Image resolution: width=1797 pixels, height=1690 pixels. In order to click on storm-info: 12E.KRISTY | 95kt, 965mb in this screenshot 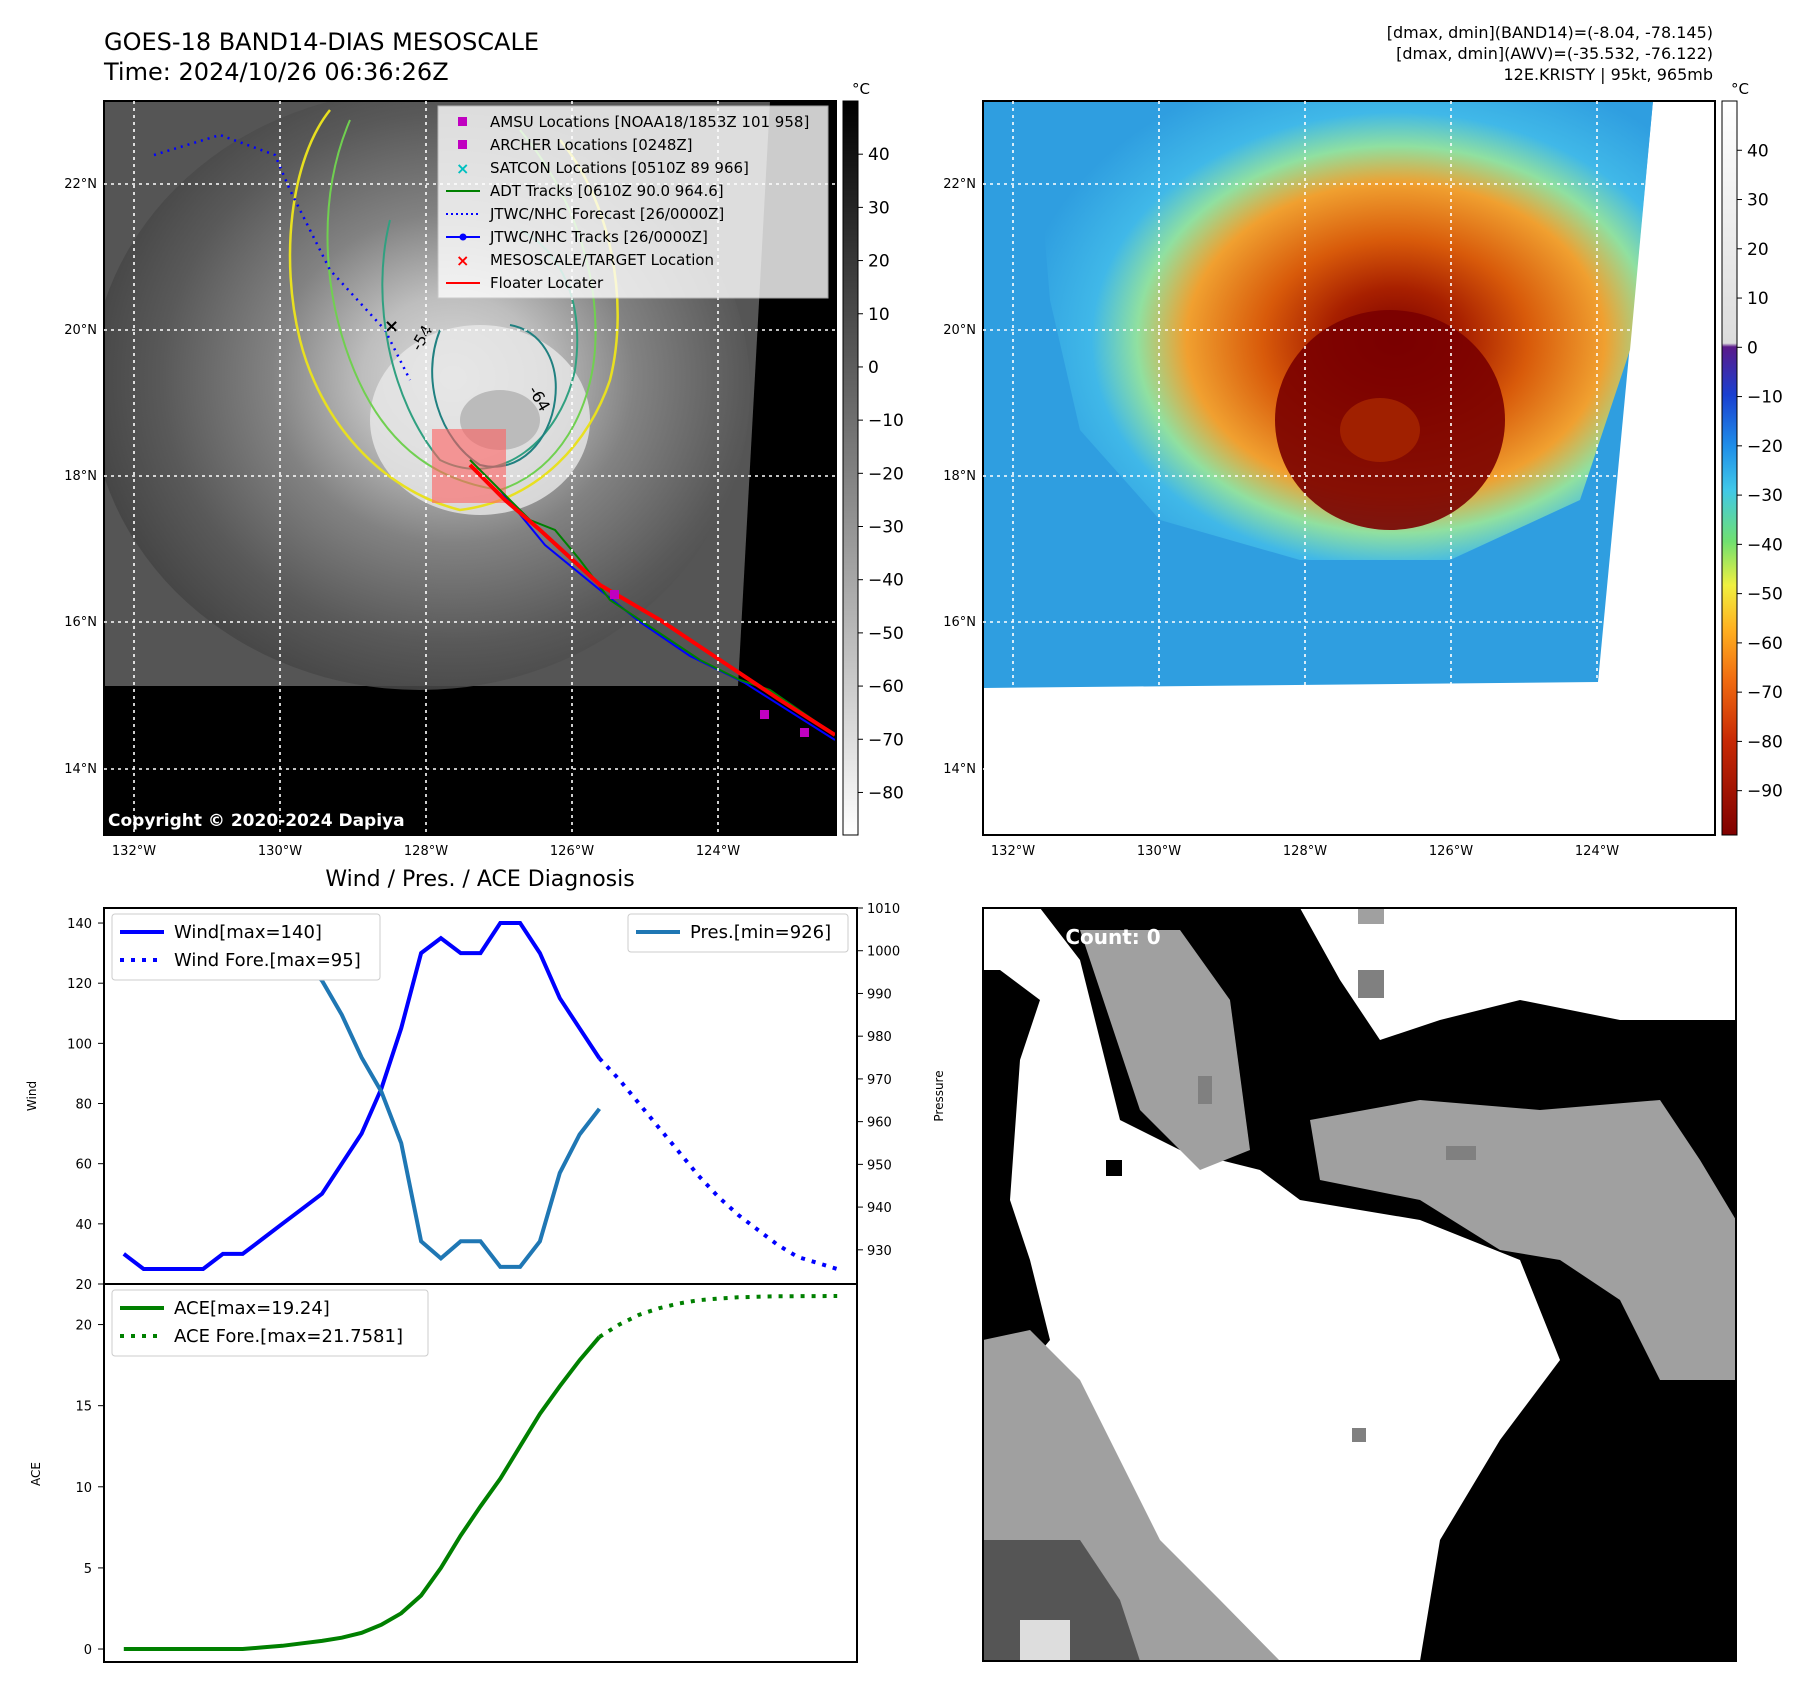, I will do `click(1609, 74)`.